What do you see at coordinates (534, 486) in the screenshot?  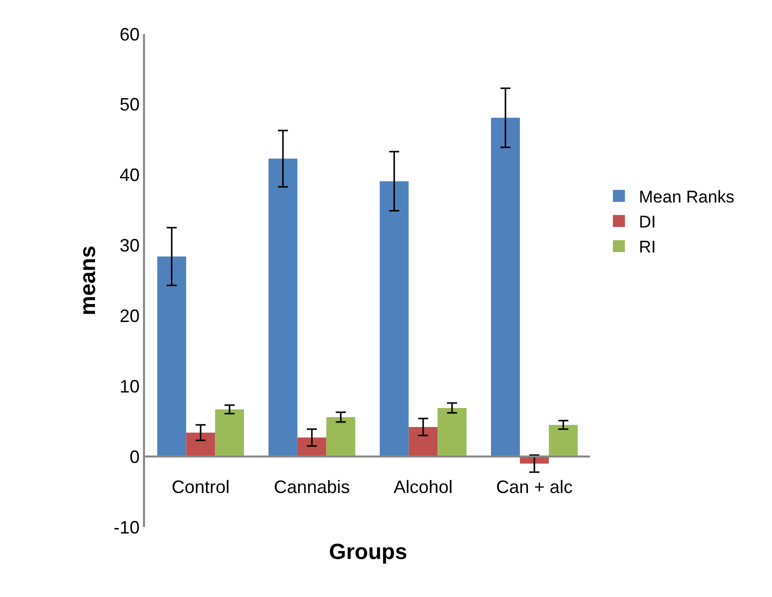 I see `x-tick-label: Can + alc` at bounding box center [534, 486].